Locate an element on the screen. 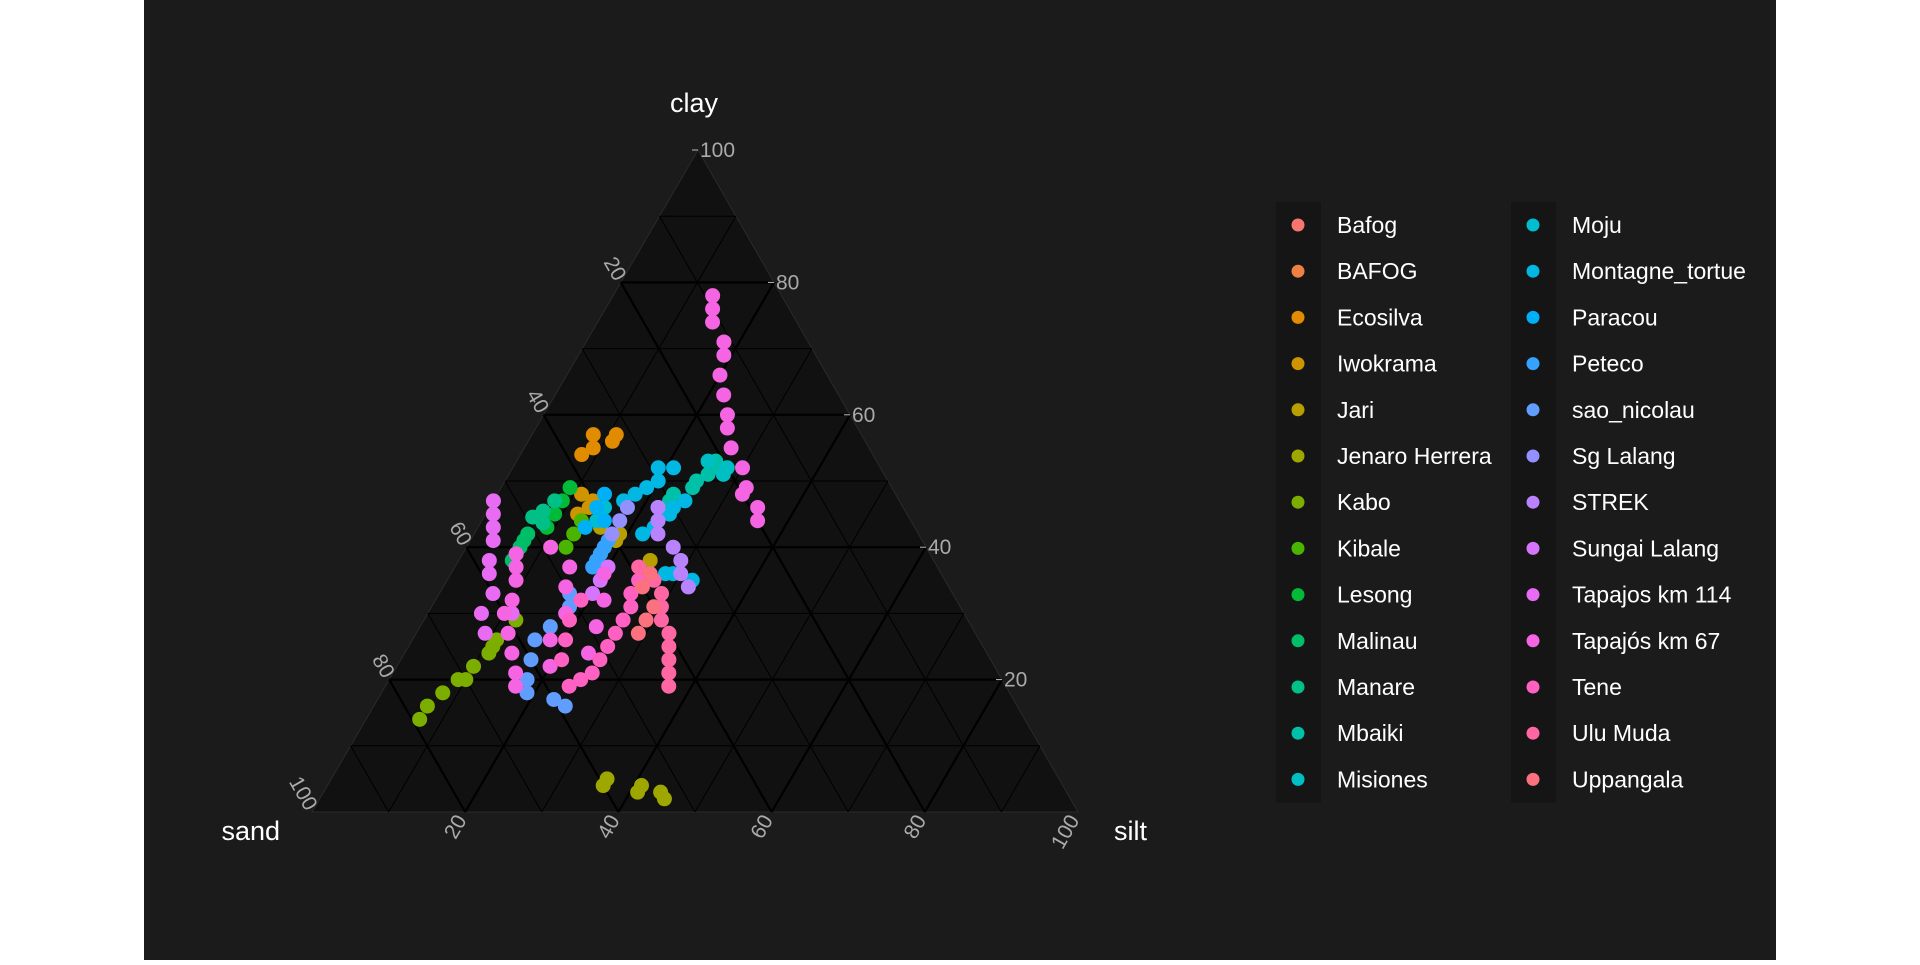 The height and width of the screenshot is (965, 1920). legend-label: Iwokrama is located at coordinates (1387, 364).